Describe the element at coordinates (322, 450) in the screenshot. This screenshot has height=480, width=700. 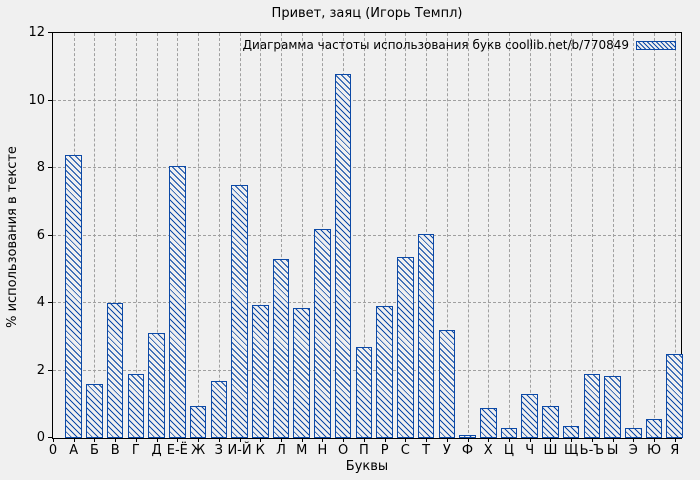
I see `x-tick-label: Н` at that location.